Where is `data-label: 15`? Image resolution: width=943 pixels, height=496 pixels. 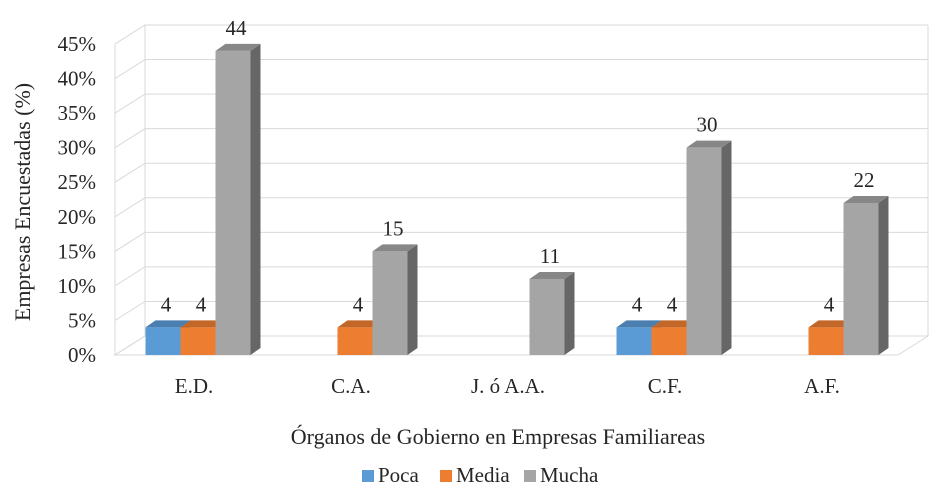
data-label: 15 is located at coordinates (393, 228).